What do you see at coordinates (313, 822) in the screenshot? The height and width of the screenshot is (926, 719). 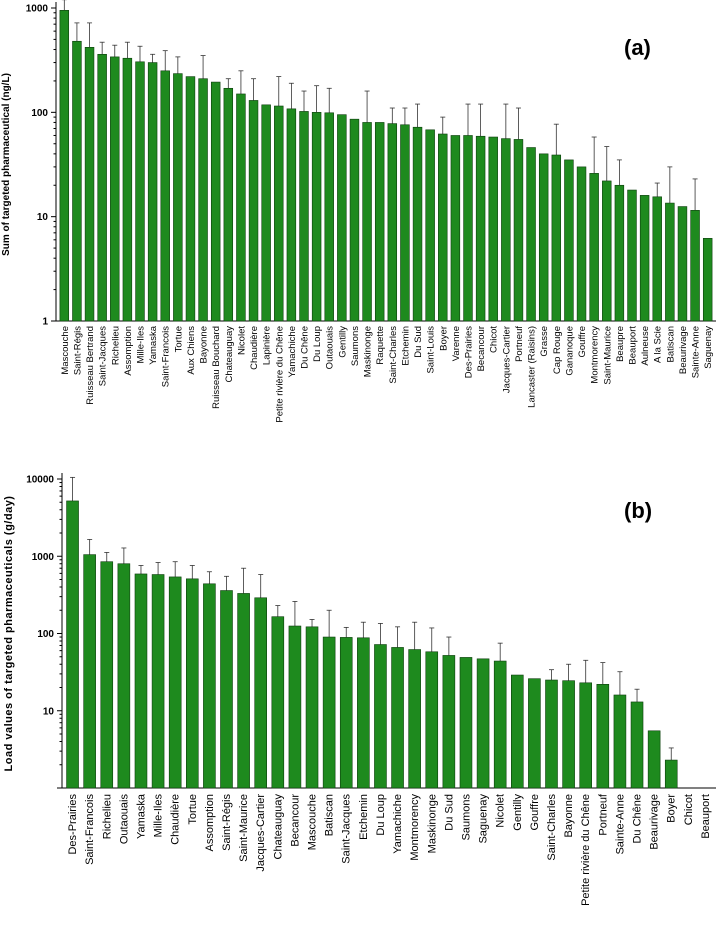 I see `category-label: Mascouche` at bounding box center [313, 822].